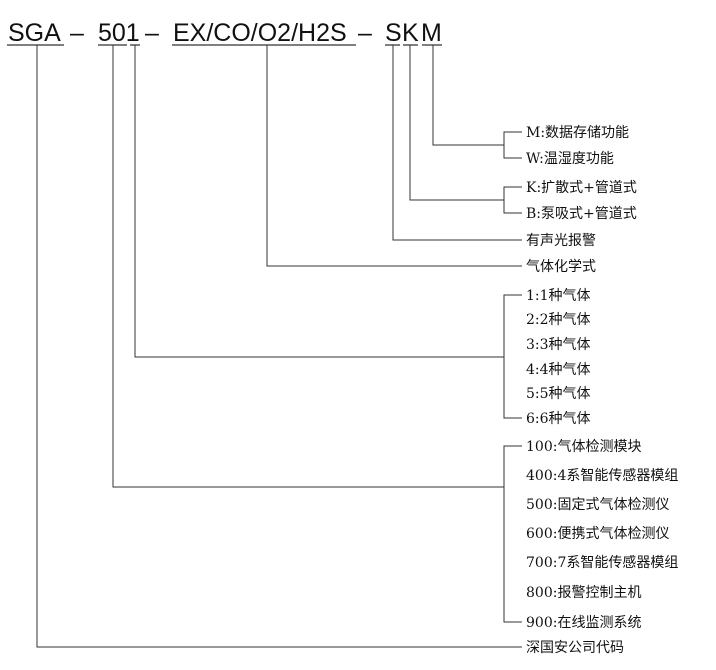  I want to click on code-501: 501, so click(119, 33).